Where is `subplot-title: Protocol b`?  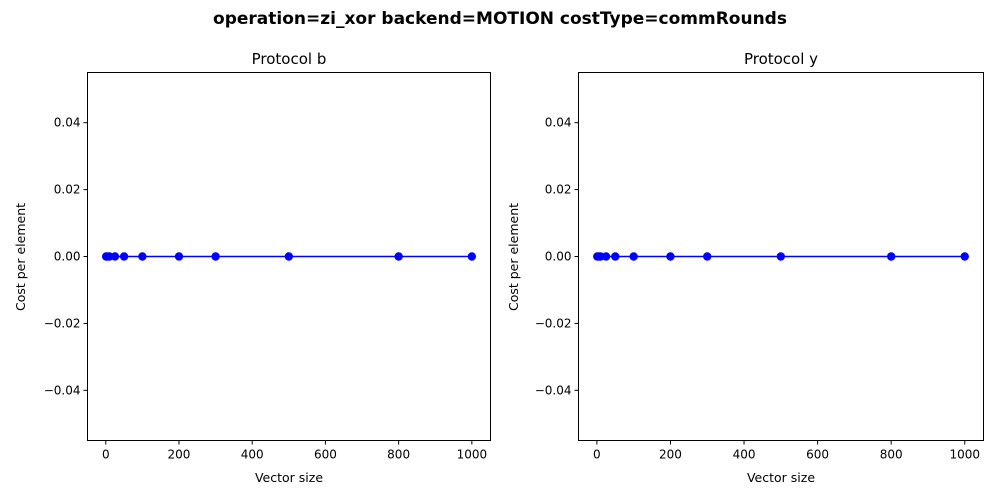
subplot-title: Protocol b is located at coordinates (289, 59).